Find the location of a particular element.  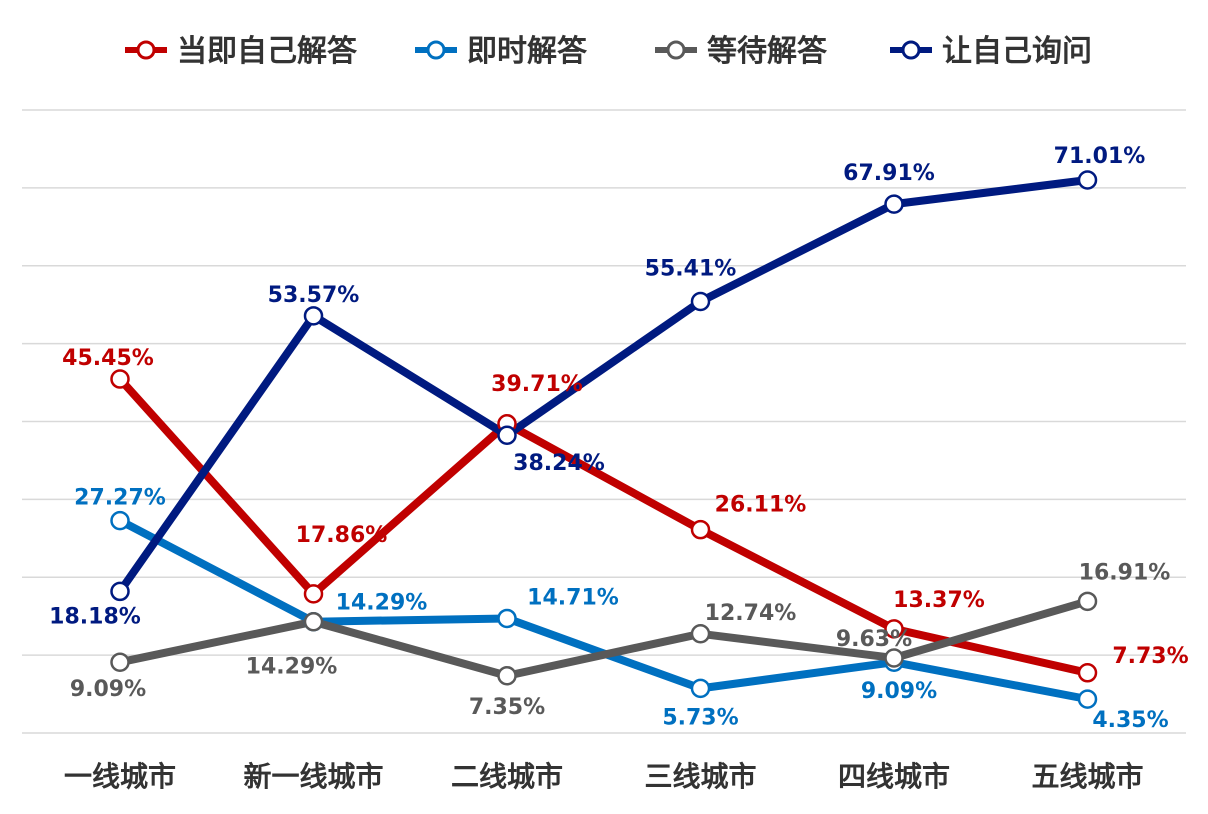

legend: 当即自己解答 即时解答 等待解答 让自己询问 is located at coordinates (608, 51).